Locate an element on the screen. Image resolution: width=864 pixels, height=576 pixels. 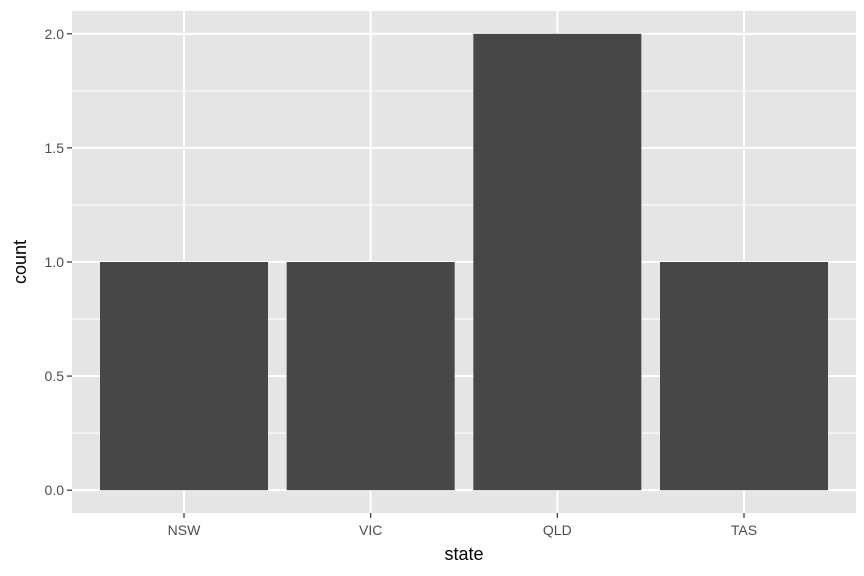
bar-tas is located at coordinates (744, 376).